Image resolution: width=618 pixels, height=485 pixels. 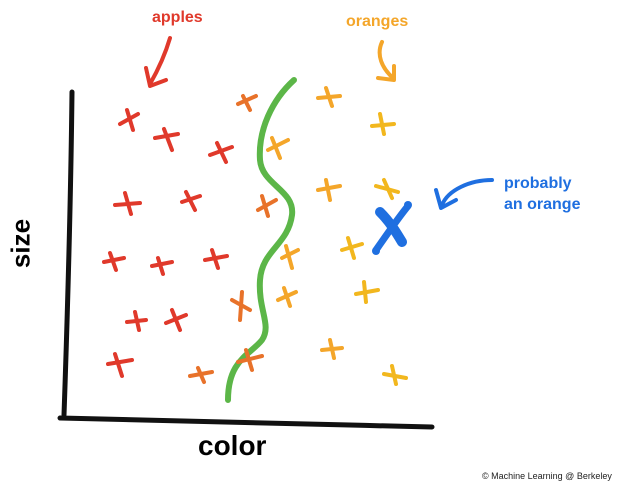 I want to click on yellow-markers, so click(x=374, y=249).